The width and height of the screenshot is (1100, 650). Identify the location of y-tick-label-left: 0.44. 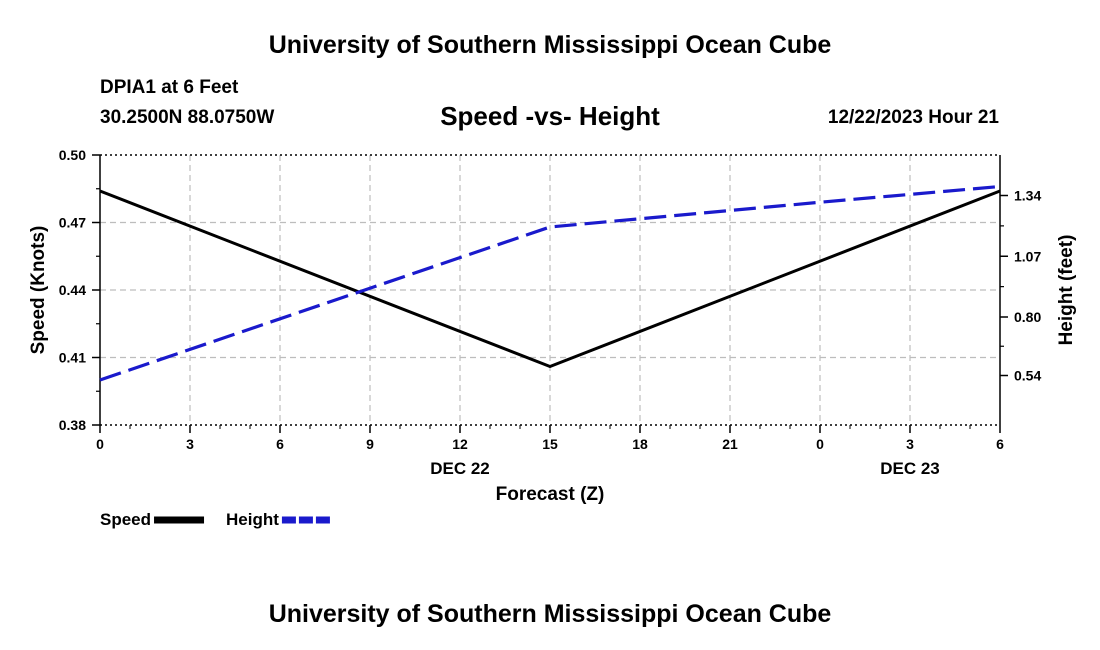
(72, 290).